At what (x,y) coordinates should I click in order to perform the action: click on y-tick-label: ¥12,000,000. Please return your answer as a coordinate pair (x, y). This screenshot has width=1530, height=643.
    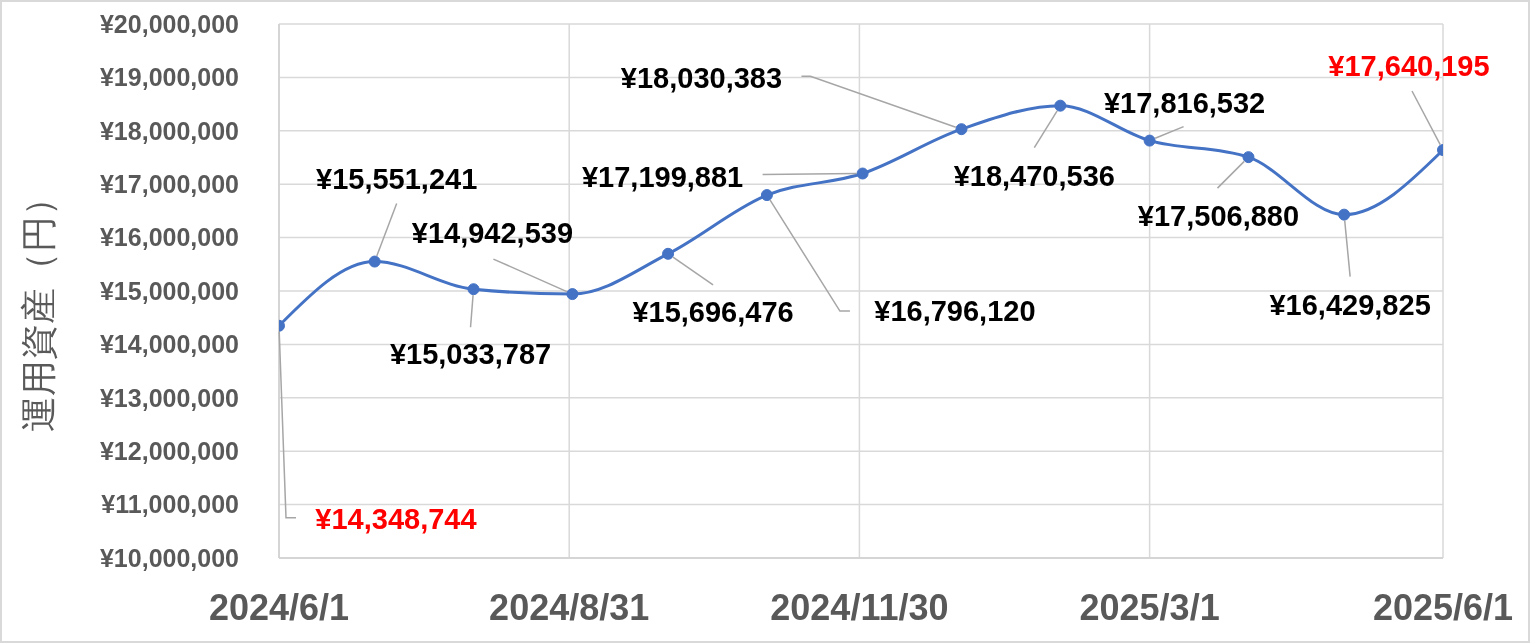
    Looking at the image, I should click on (169, 451).